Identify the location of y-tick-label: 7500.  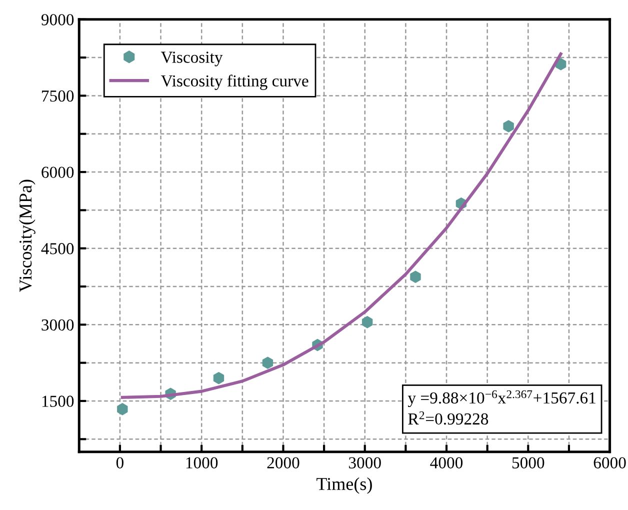
(58, 96).